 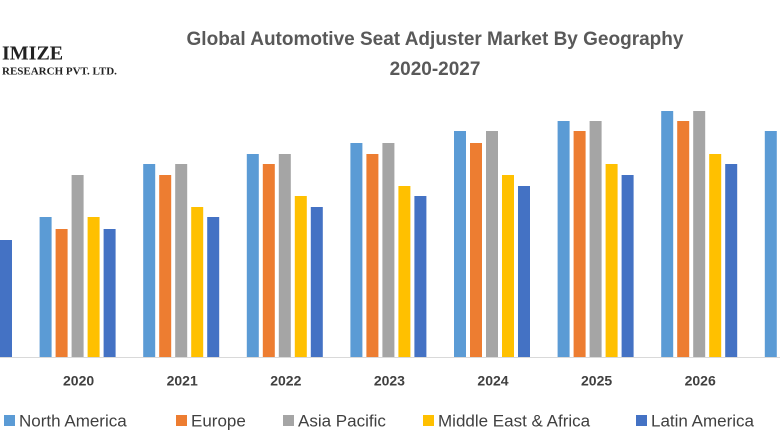 I want to click on logo-tagline: RESEARCH PVT. LTD., so click(x=59, y=72).